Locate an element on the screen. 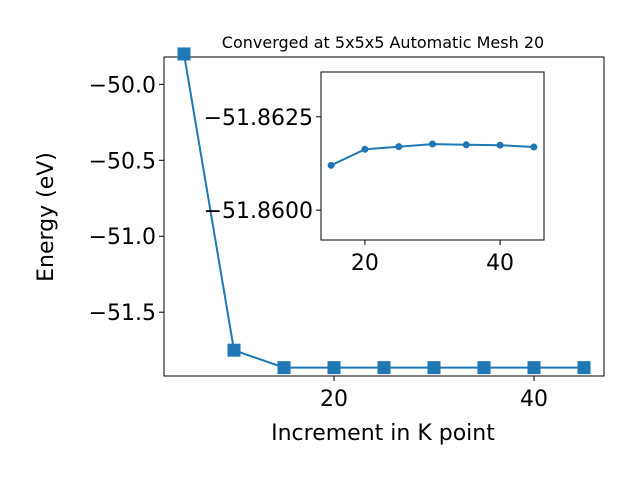 This screenshot has height=480, width=640. inset-x-ticks: 20 40 is located at coordinates (432, 258).